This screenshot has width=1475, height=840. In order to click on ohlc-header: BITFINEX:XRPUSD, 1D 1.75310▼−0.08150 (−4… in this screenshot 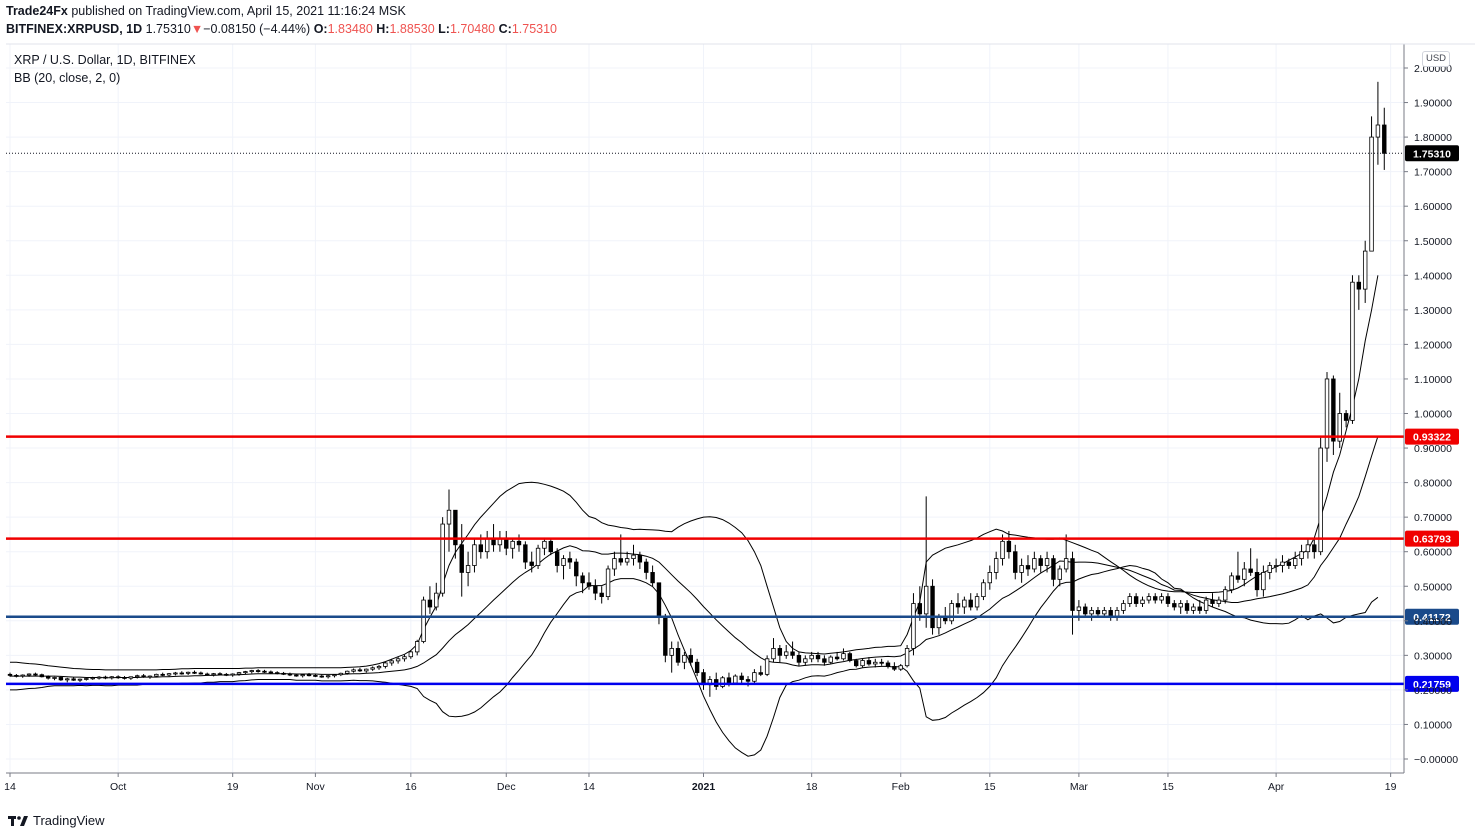, I will do `click(281, 29)`.